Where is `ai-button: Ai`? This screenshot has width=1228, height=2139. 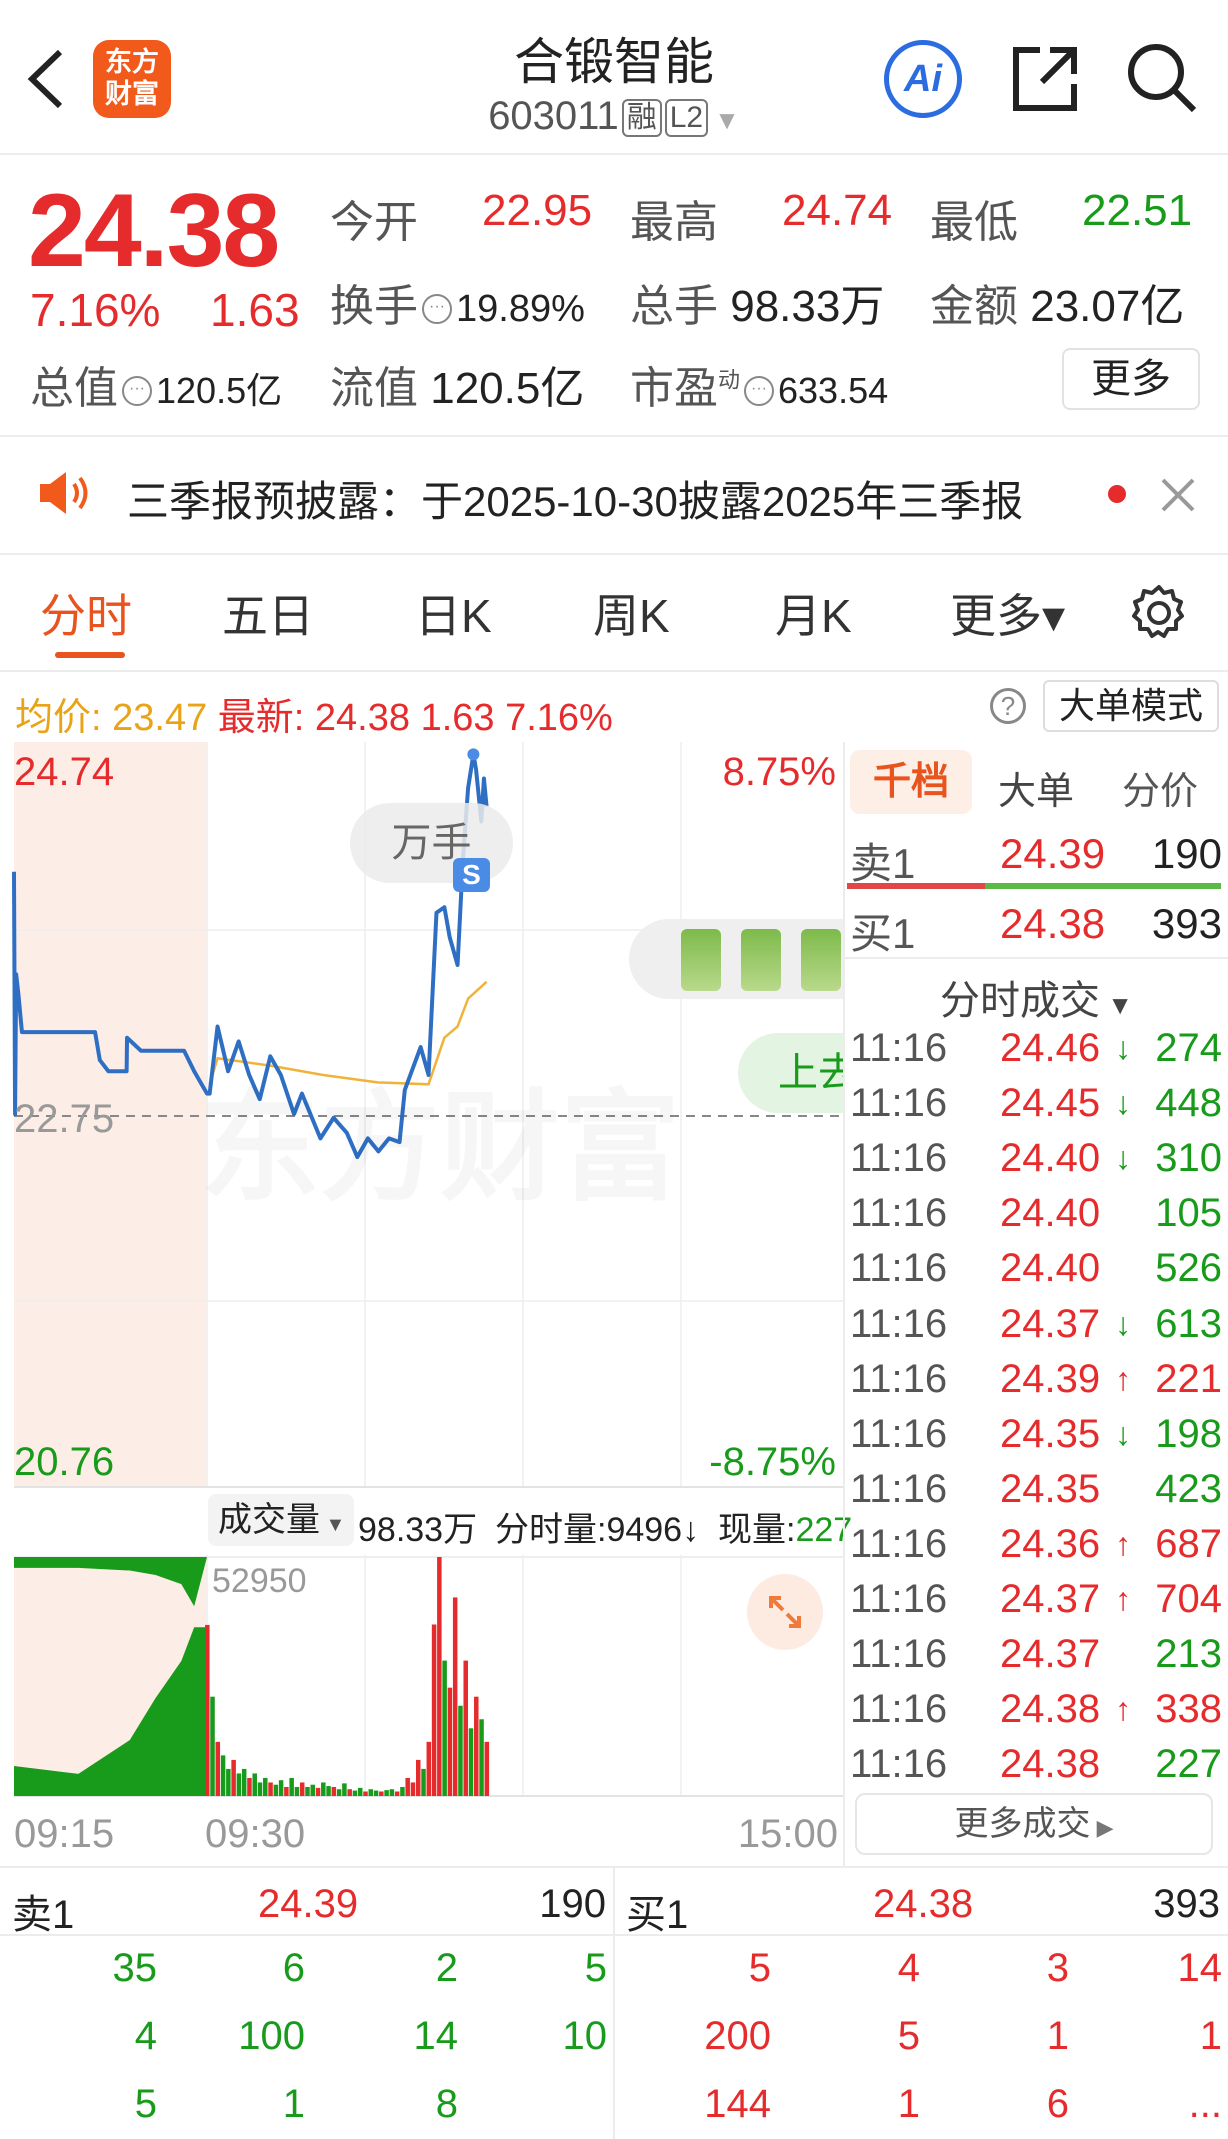
ai-button: Ai is located at coordinates (923, 79).